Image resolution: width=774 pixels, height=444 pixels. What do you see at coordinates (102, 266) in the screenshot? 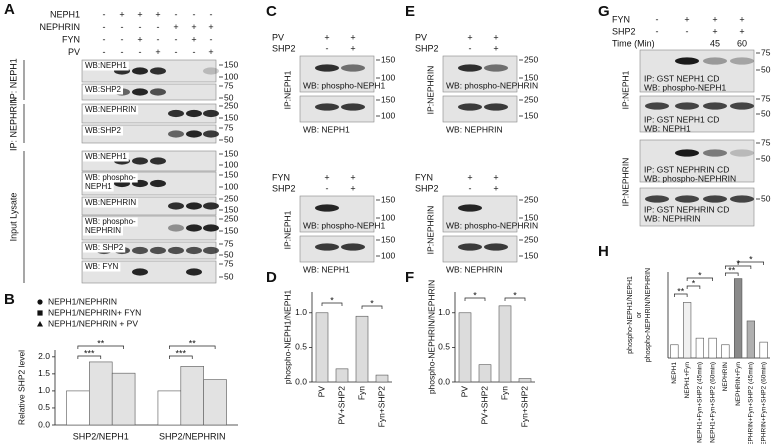
I see `blot-label: WB: FYN` at bounding box center [102, 266].